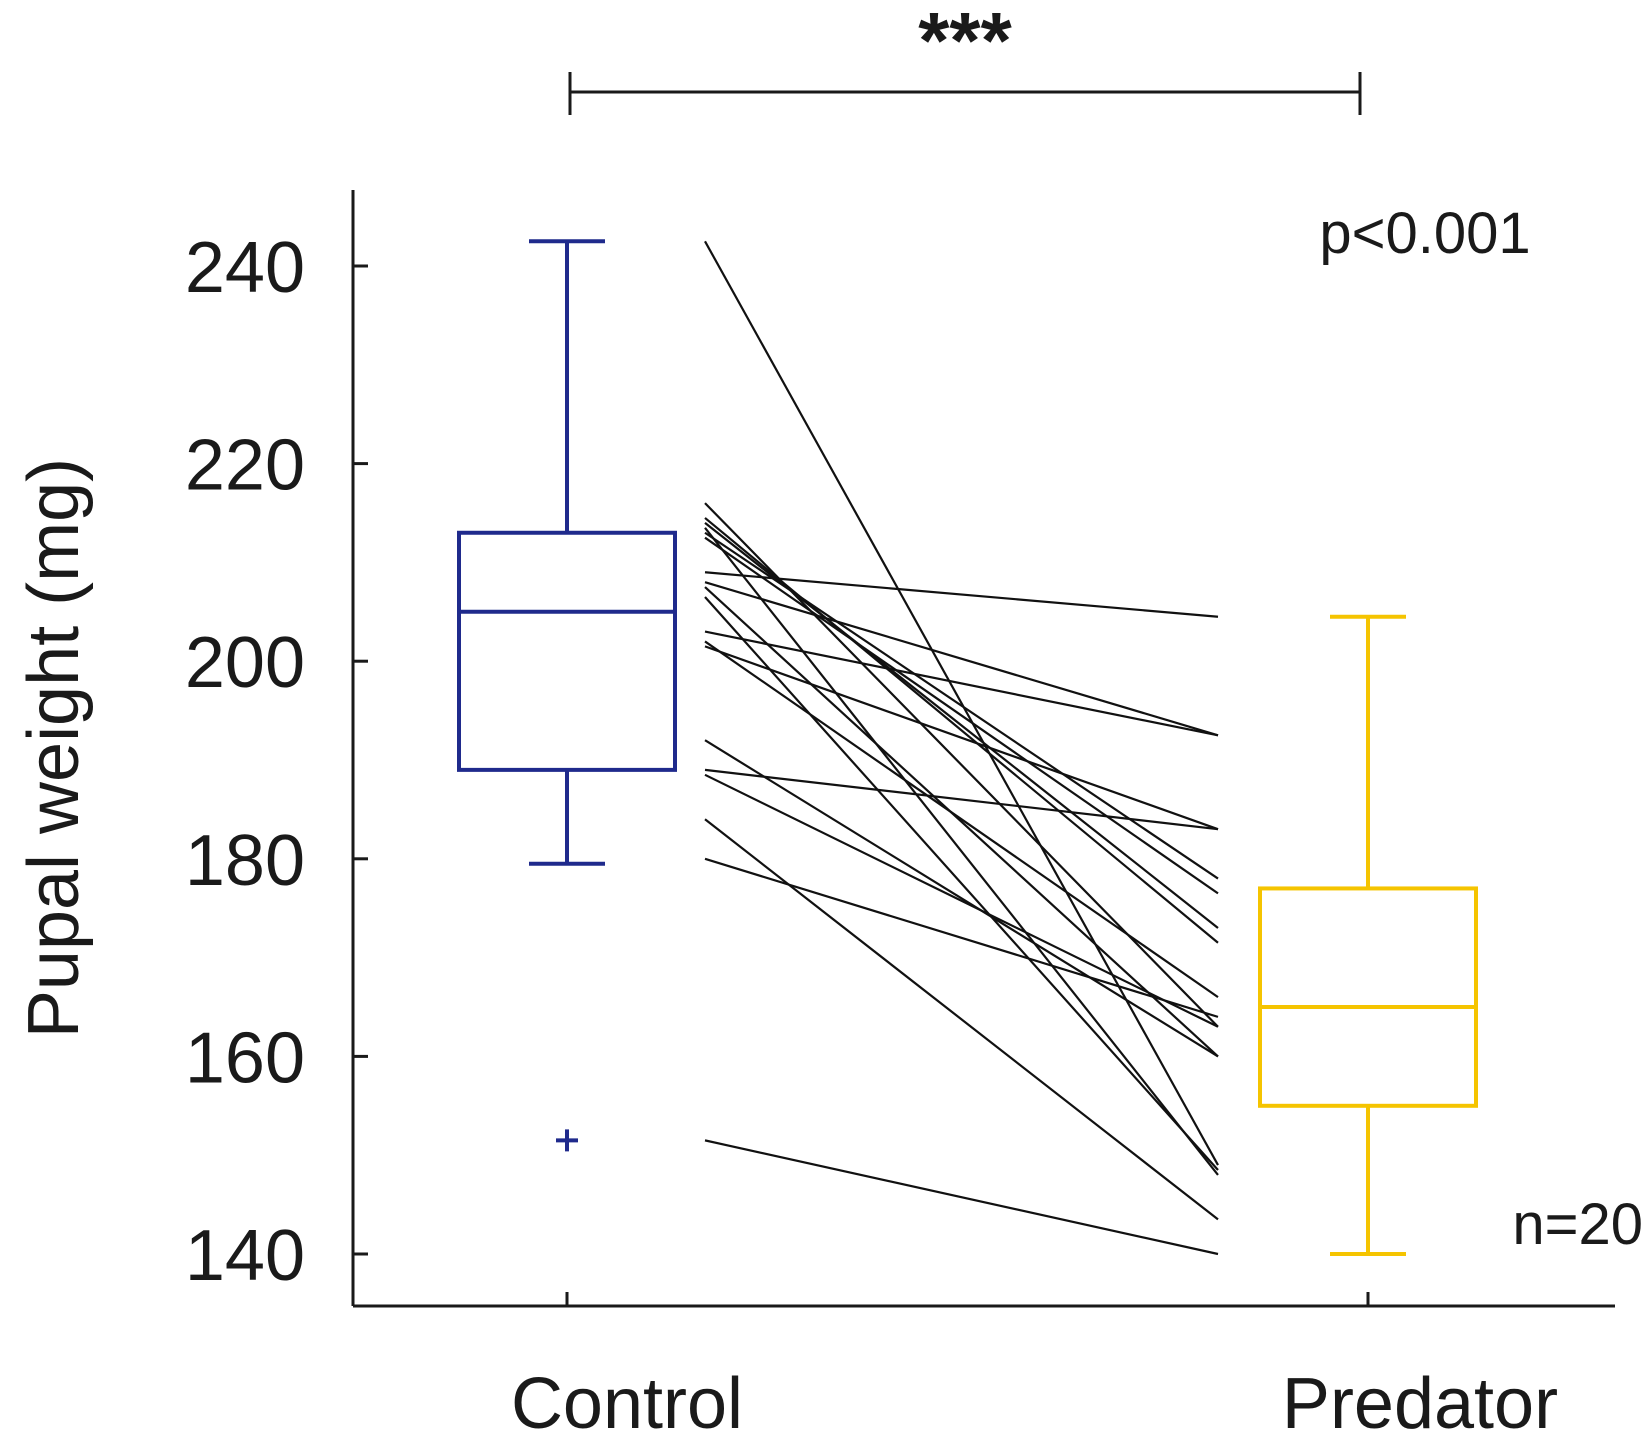 The image size is (1650, 1437). I want to click on y-tick-label-160: 160, so click(245, 1058).